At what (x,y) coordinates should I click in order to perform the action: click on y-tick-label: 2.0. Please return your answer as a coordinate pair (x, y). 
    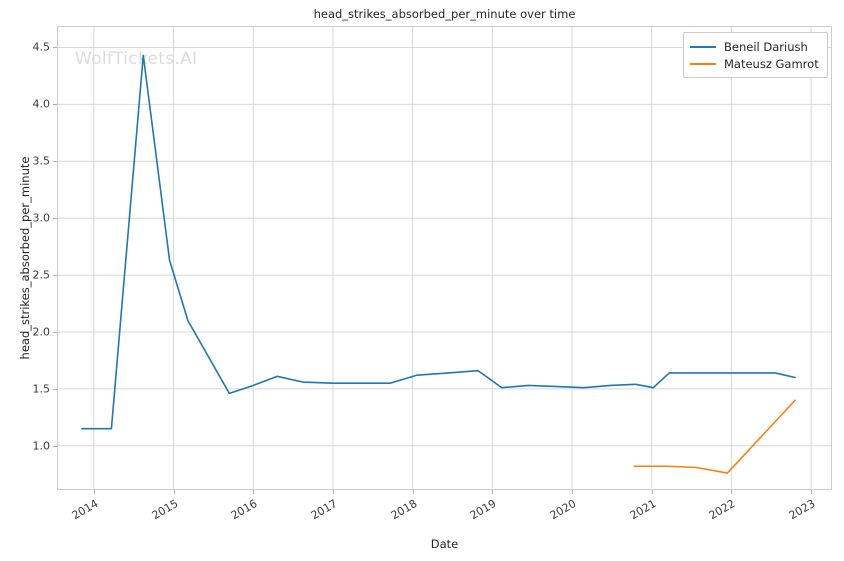
    Looking at the image, I should click on (41, 332).